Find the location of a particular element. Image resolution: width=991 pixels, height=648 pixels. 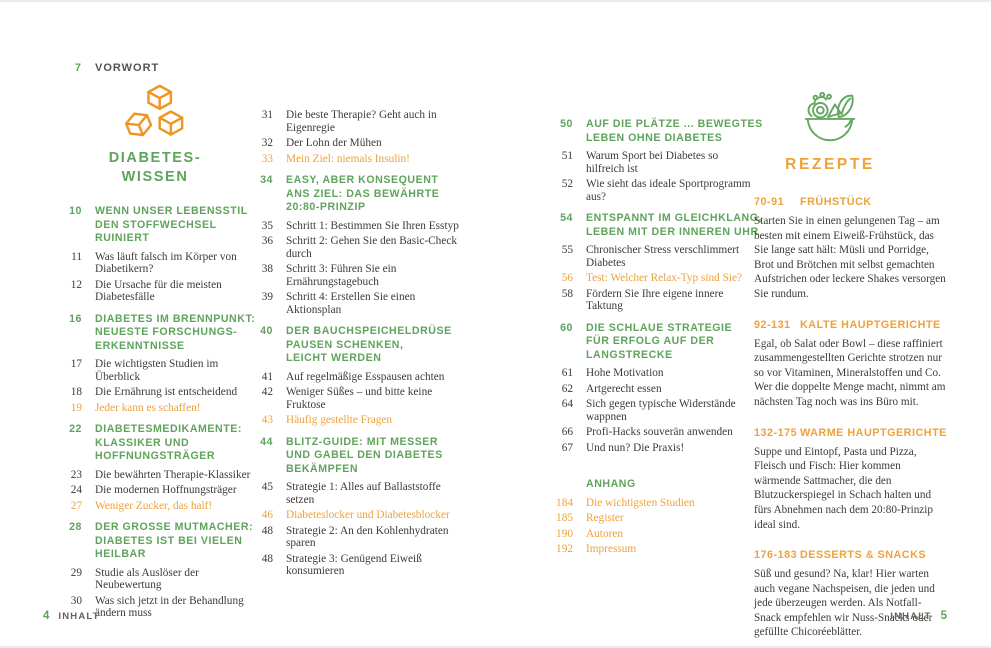

page-number: 28 is located at coordinates (75, 527).